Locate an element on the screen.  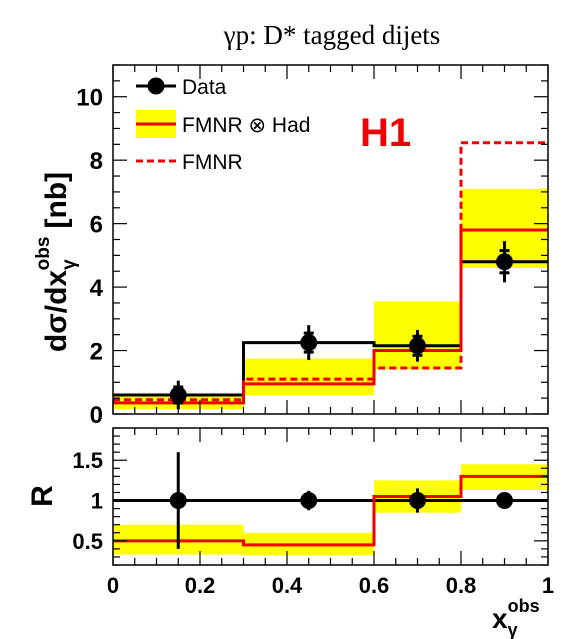
x-tick-label: 0 is located at coordinates (113, 585).